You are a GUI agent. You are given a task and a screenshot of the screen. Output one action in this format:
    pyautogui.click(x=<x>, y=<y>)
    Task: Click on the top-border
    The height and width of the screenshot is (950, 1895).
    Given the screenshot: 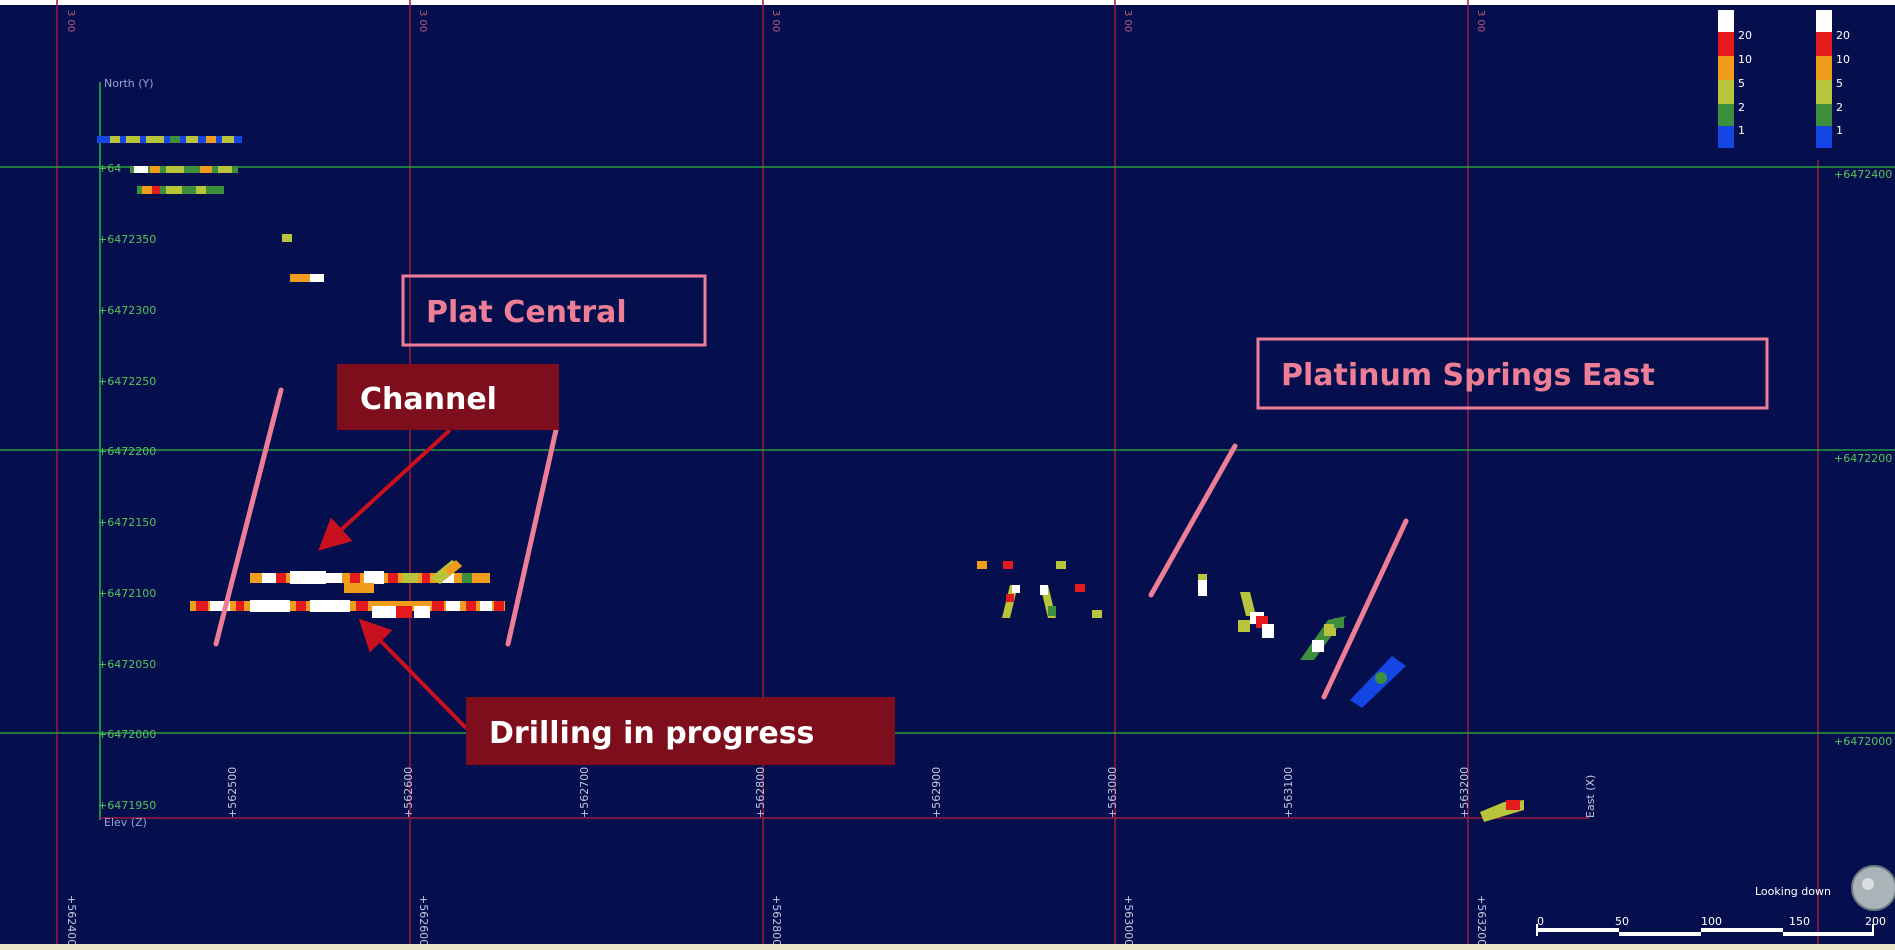 What is the action you would take?
    pyautogui.click(x=947, y=2)
    